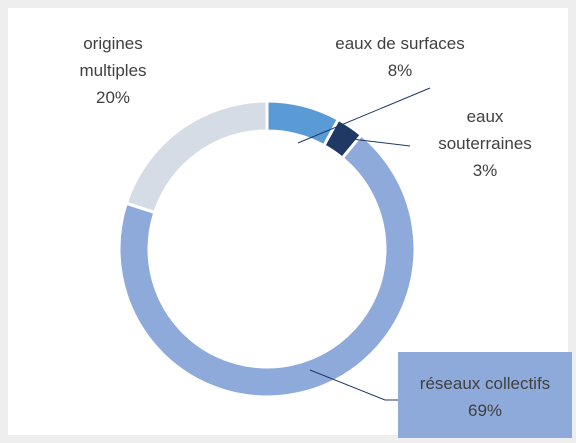 Image resolution: width=576 pixels, height=443 pixels. I want to click on label: réseaux collectifs 69%, so click(485, 395).